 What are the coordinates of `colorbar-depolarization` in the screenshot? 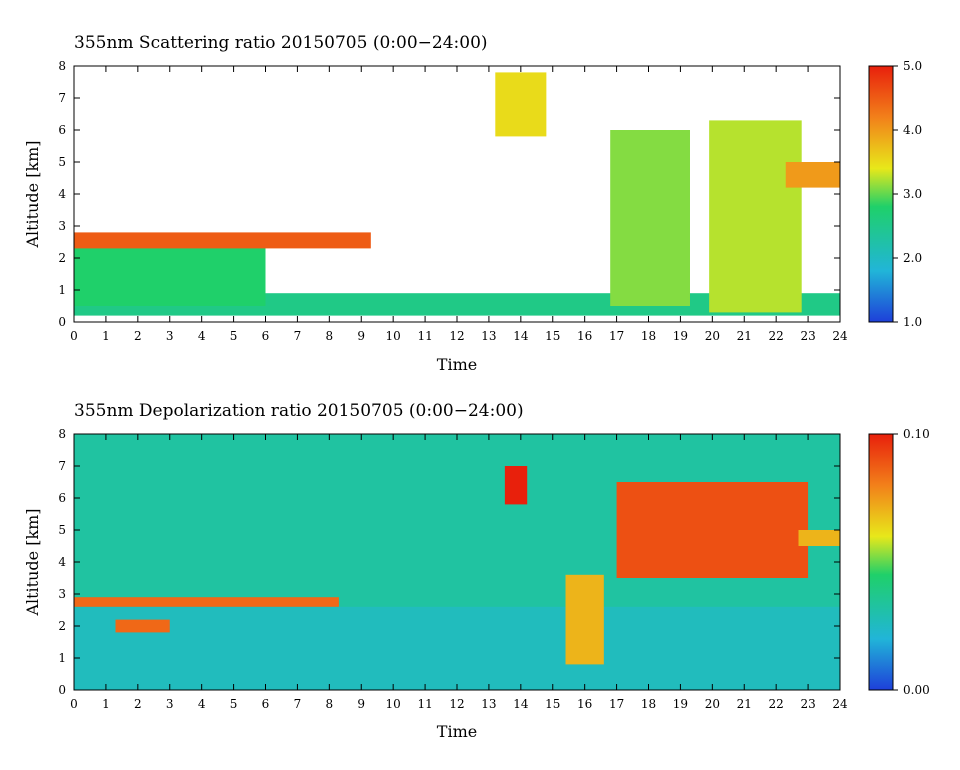 It's located at (881, 562).